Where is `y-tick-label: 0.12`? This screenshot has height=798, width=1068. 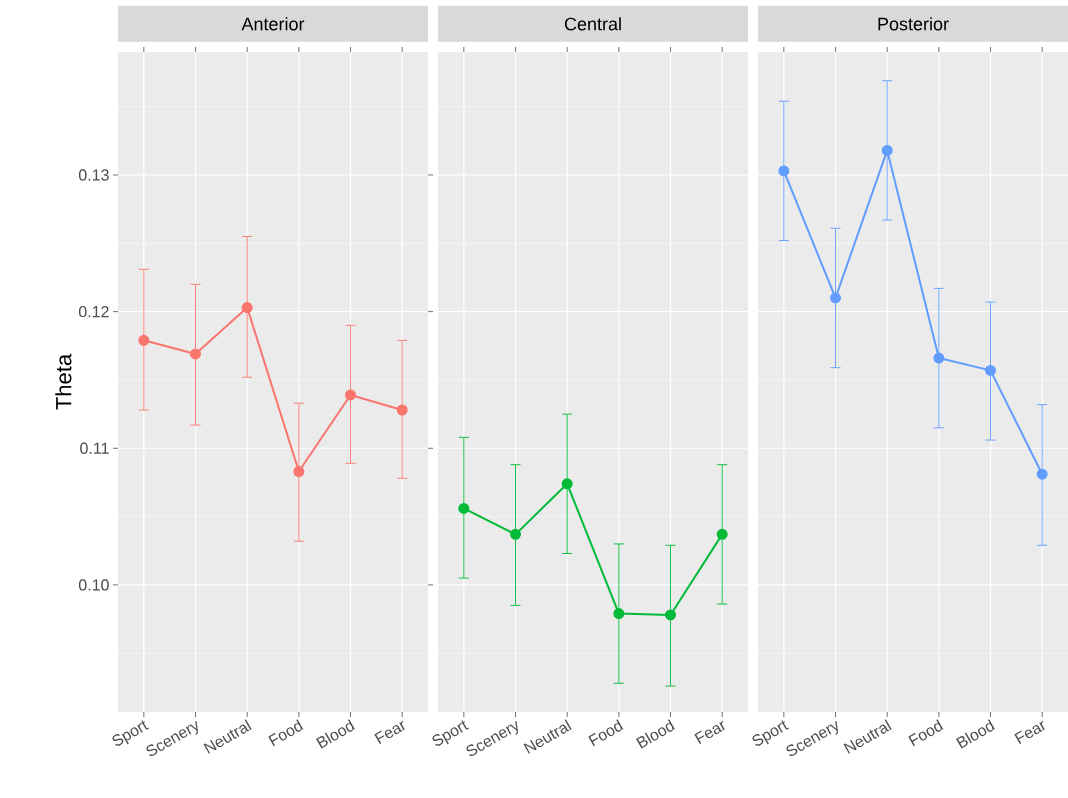 y-tick-label: 0.12 is located at coordinates (93, 311).